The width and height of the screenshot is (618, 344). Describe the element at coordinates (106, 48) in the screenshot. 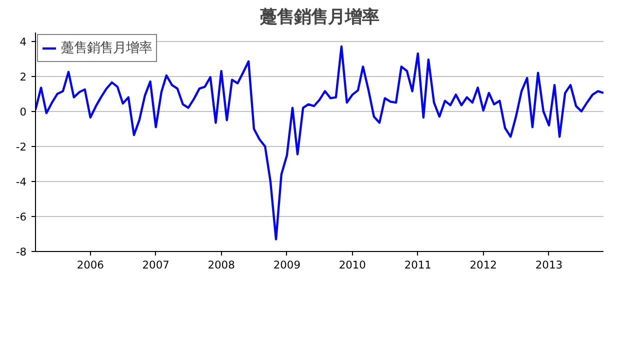

I see `legend-label: 躉售銷售月增率` at that location.